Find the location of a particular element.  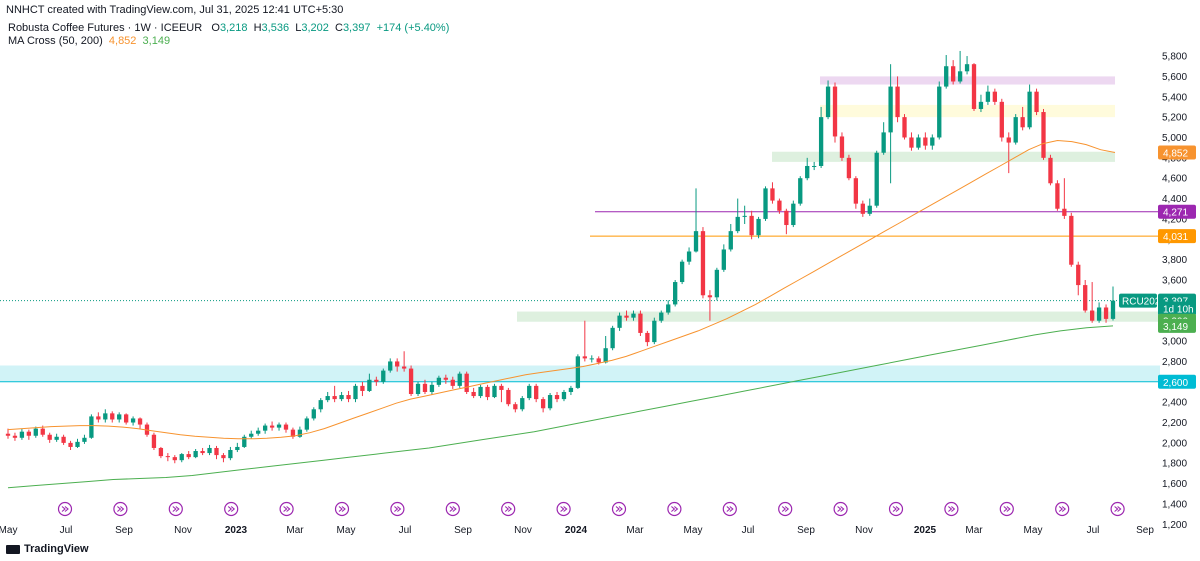

y-tick-label: 4,600 is located at coordinates (1174, 179).